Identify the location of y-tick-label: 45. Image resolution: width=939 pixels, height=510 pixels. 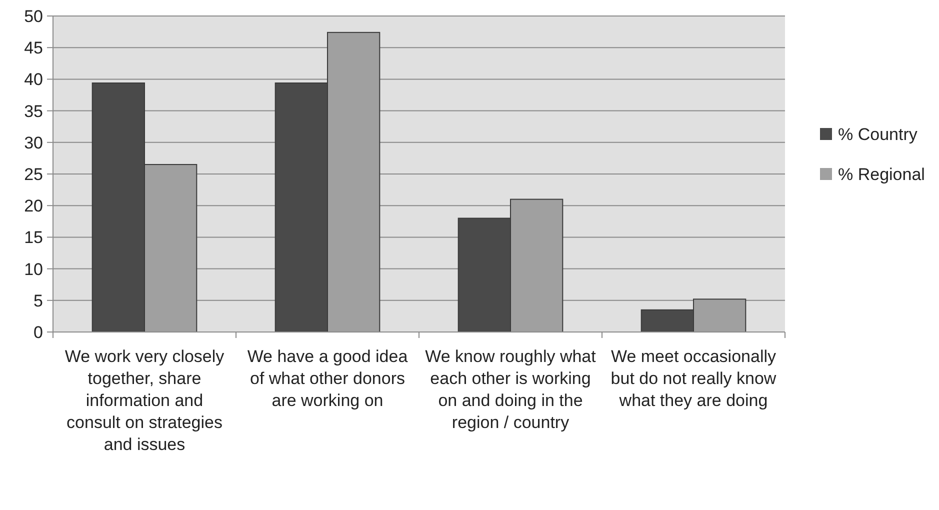
(33, 48).